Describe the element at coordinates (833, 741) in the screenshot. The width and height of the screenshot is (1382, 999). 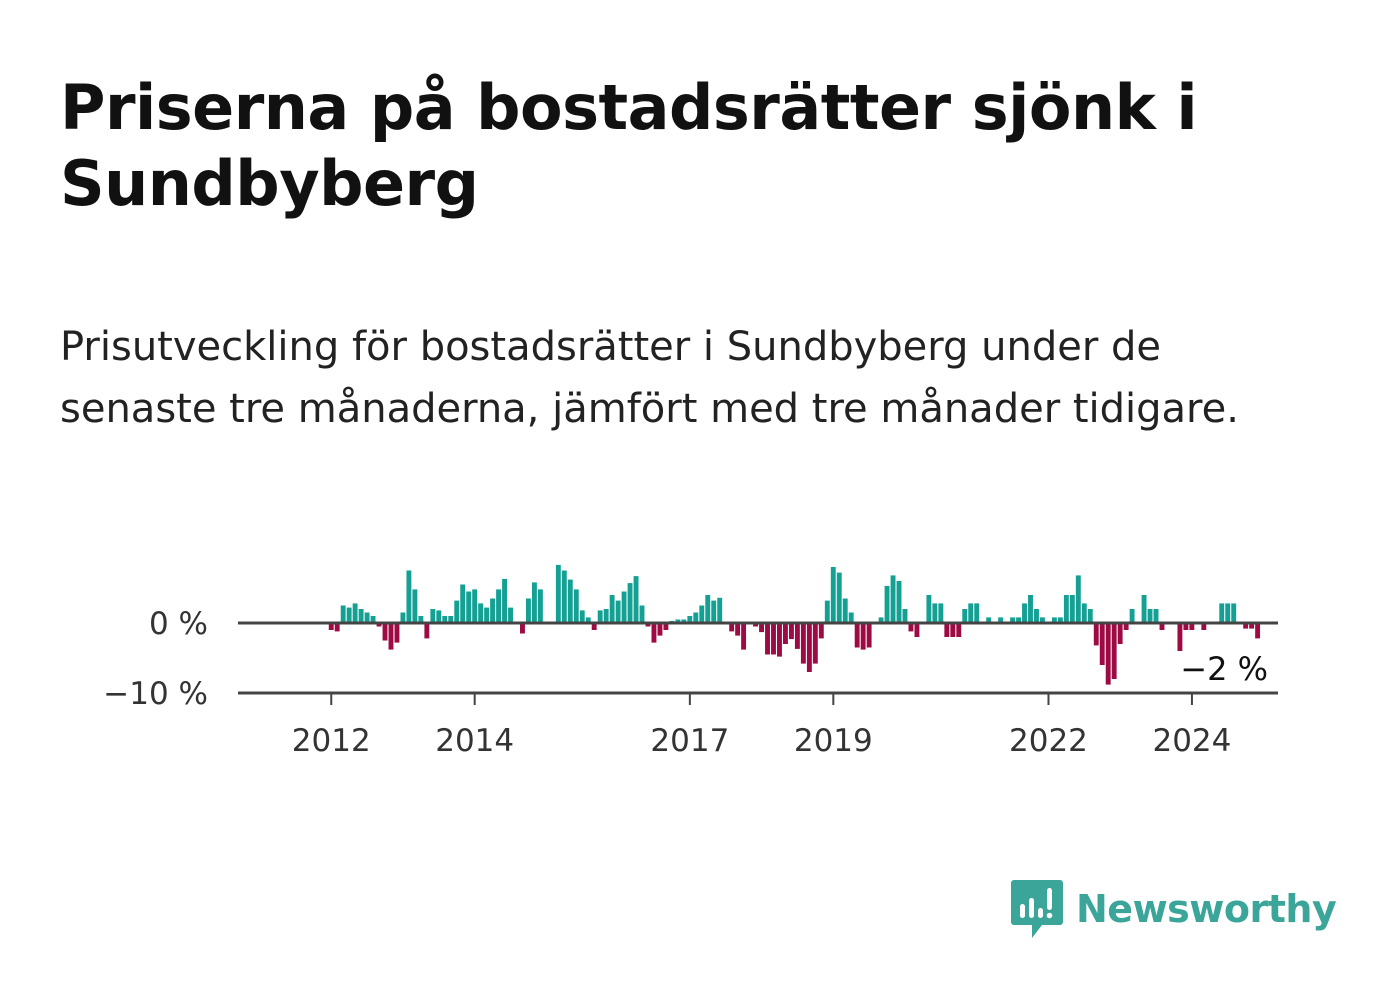
I see `x-tick-label: 2019` at that location.